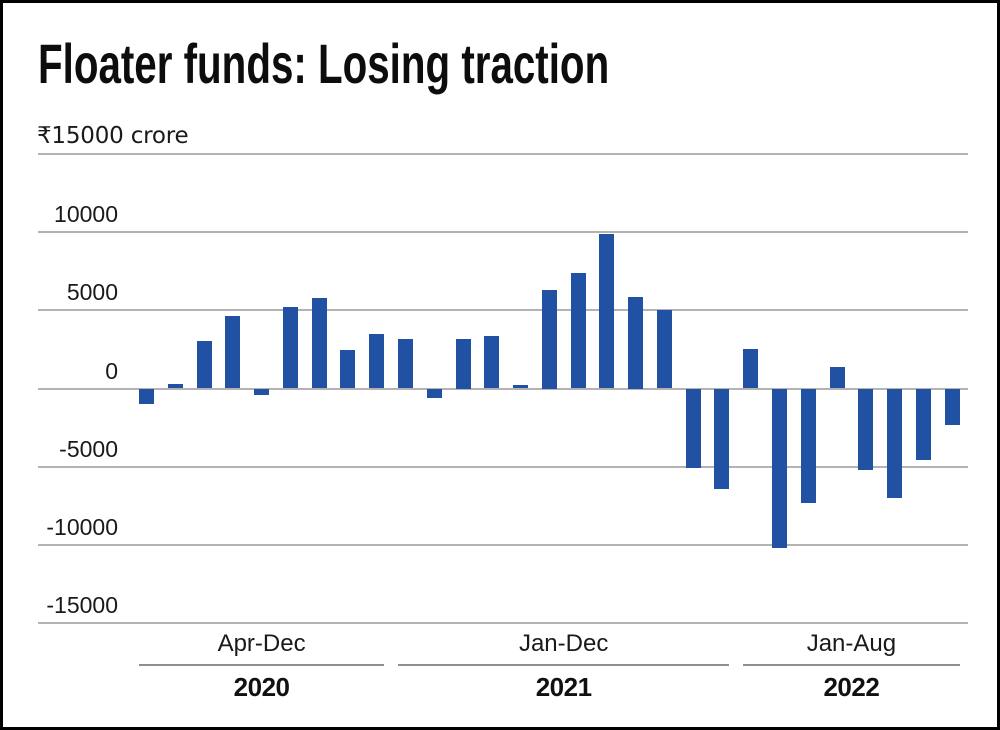 Image resolution: width=1000 pixels, height=730 pixels. What do you see at coordinates (563, 687) in the screenshot?
I see `x-axis-year-label: 2021` at bounding box center [563, 687].